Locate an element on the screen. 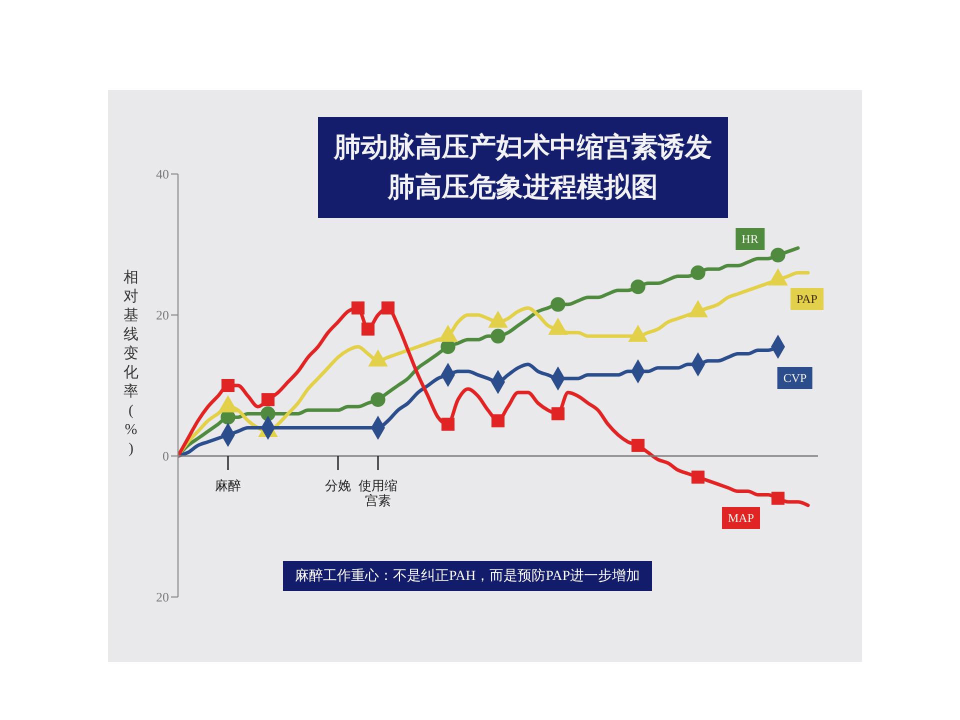  y-tick-label: 0 is located at coordinates (165, 456).